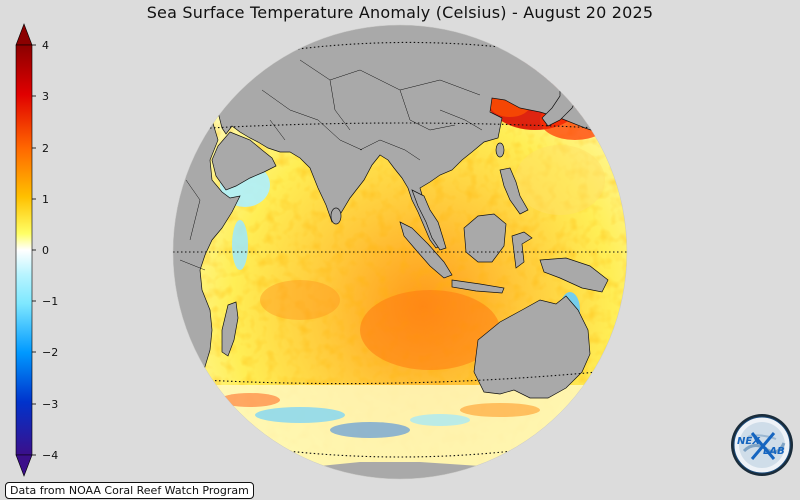  I want to click on land-new-guinea, so click(574, 275).